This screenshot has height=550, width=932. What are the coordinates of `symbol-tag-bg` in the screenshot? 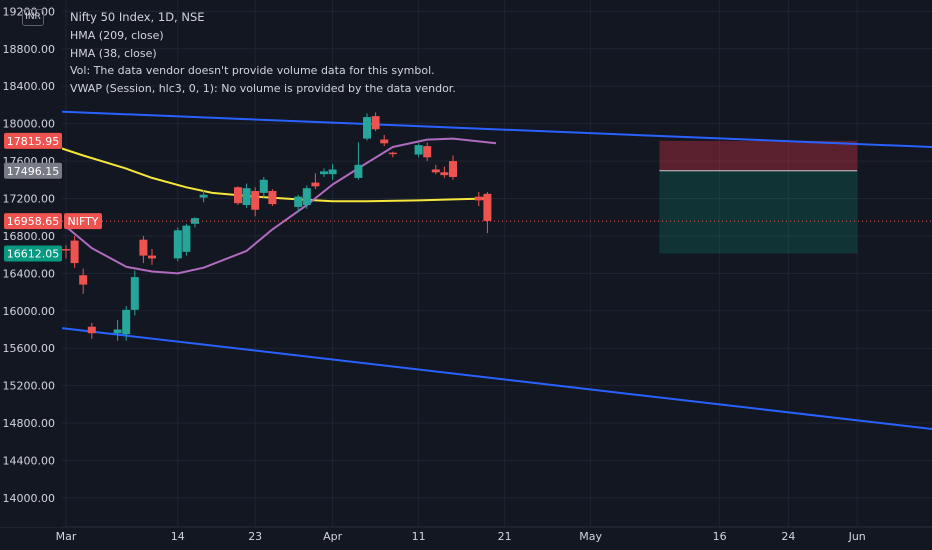 It's located at (83, 221).